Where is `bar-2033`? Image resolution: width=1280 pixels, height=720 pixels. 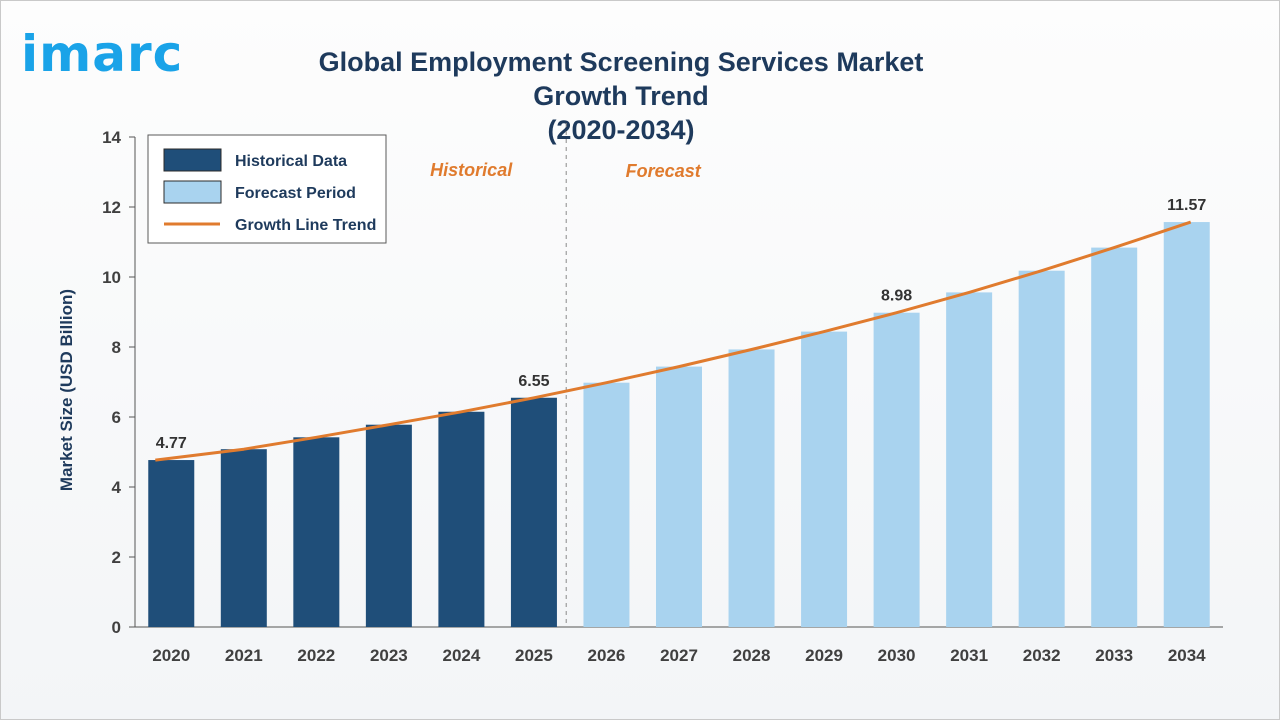
bar-2033 is located at coordinates (1114, 437).